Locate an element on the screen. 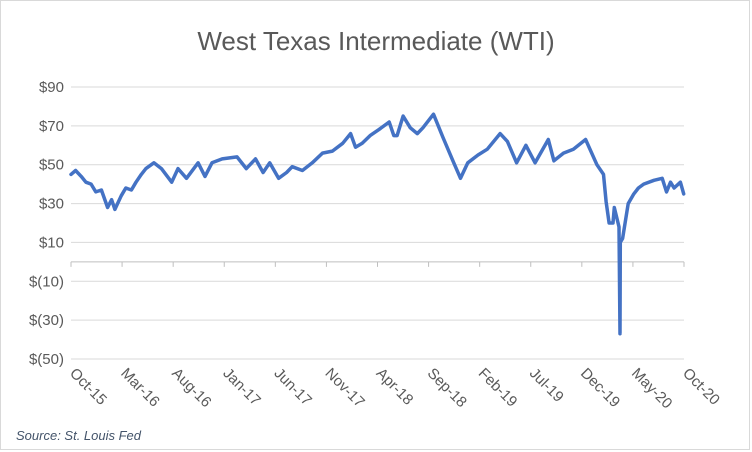 The image size is (752, 452). x-tick-label: Oct-15 is located at coordinates (88, 387).